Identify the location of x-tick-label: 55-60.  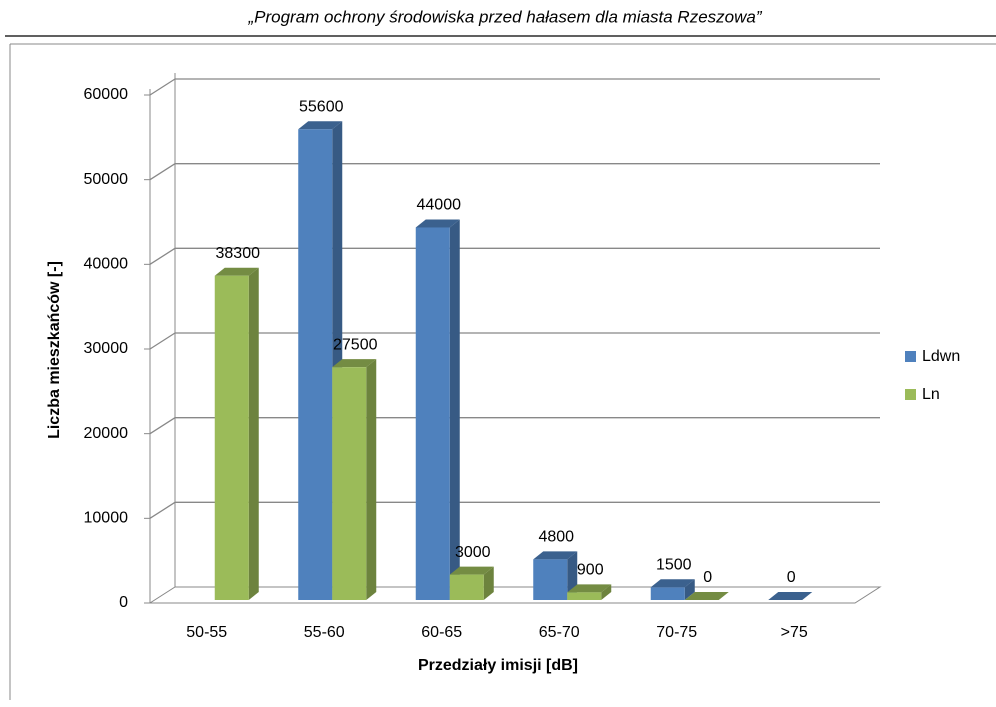
(324, 632).